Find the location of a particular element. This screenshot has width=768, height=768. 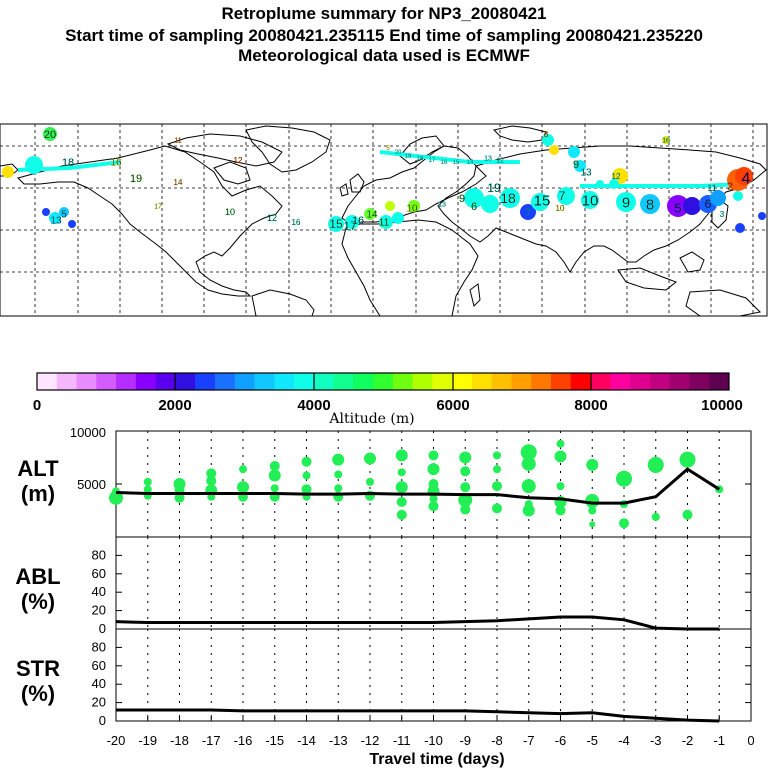

map-day-label: 20 is located at coordinates (398, 153).